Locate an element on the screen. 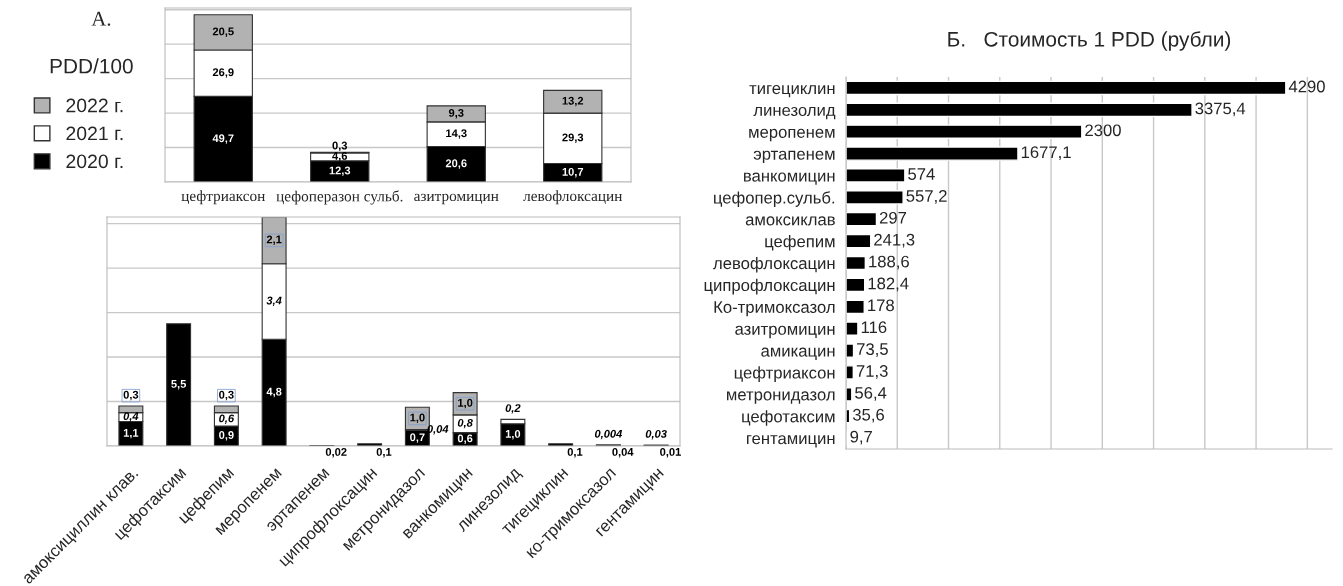  data-label: 2,1 is located at coordinates (274, 240).